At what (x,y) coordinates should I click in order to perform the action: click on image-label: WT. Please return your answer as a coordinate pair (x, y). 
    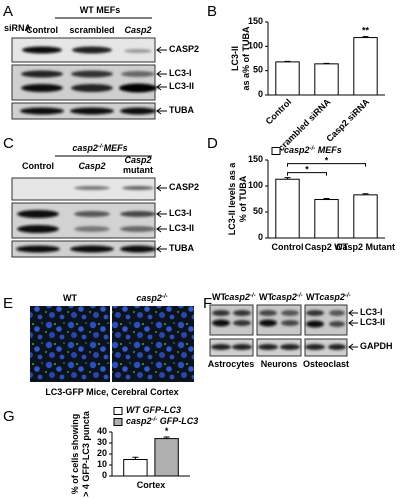
    Looking at the image, I should click on (70, 298).